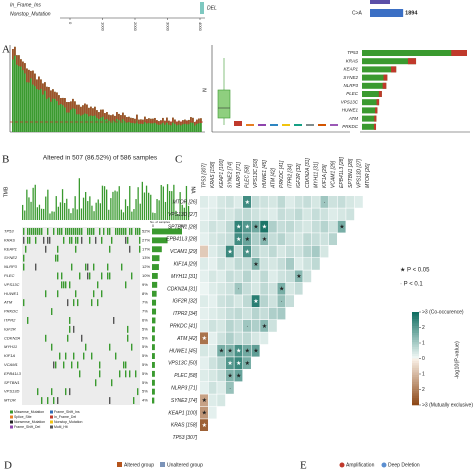  Describe the element at coordinates (139, 465) in the screenshot. I see `legend-label: Altered group` at that location.